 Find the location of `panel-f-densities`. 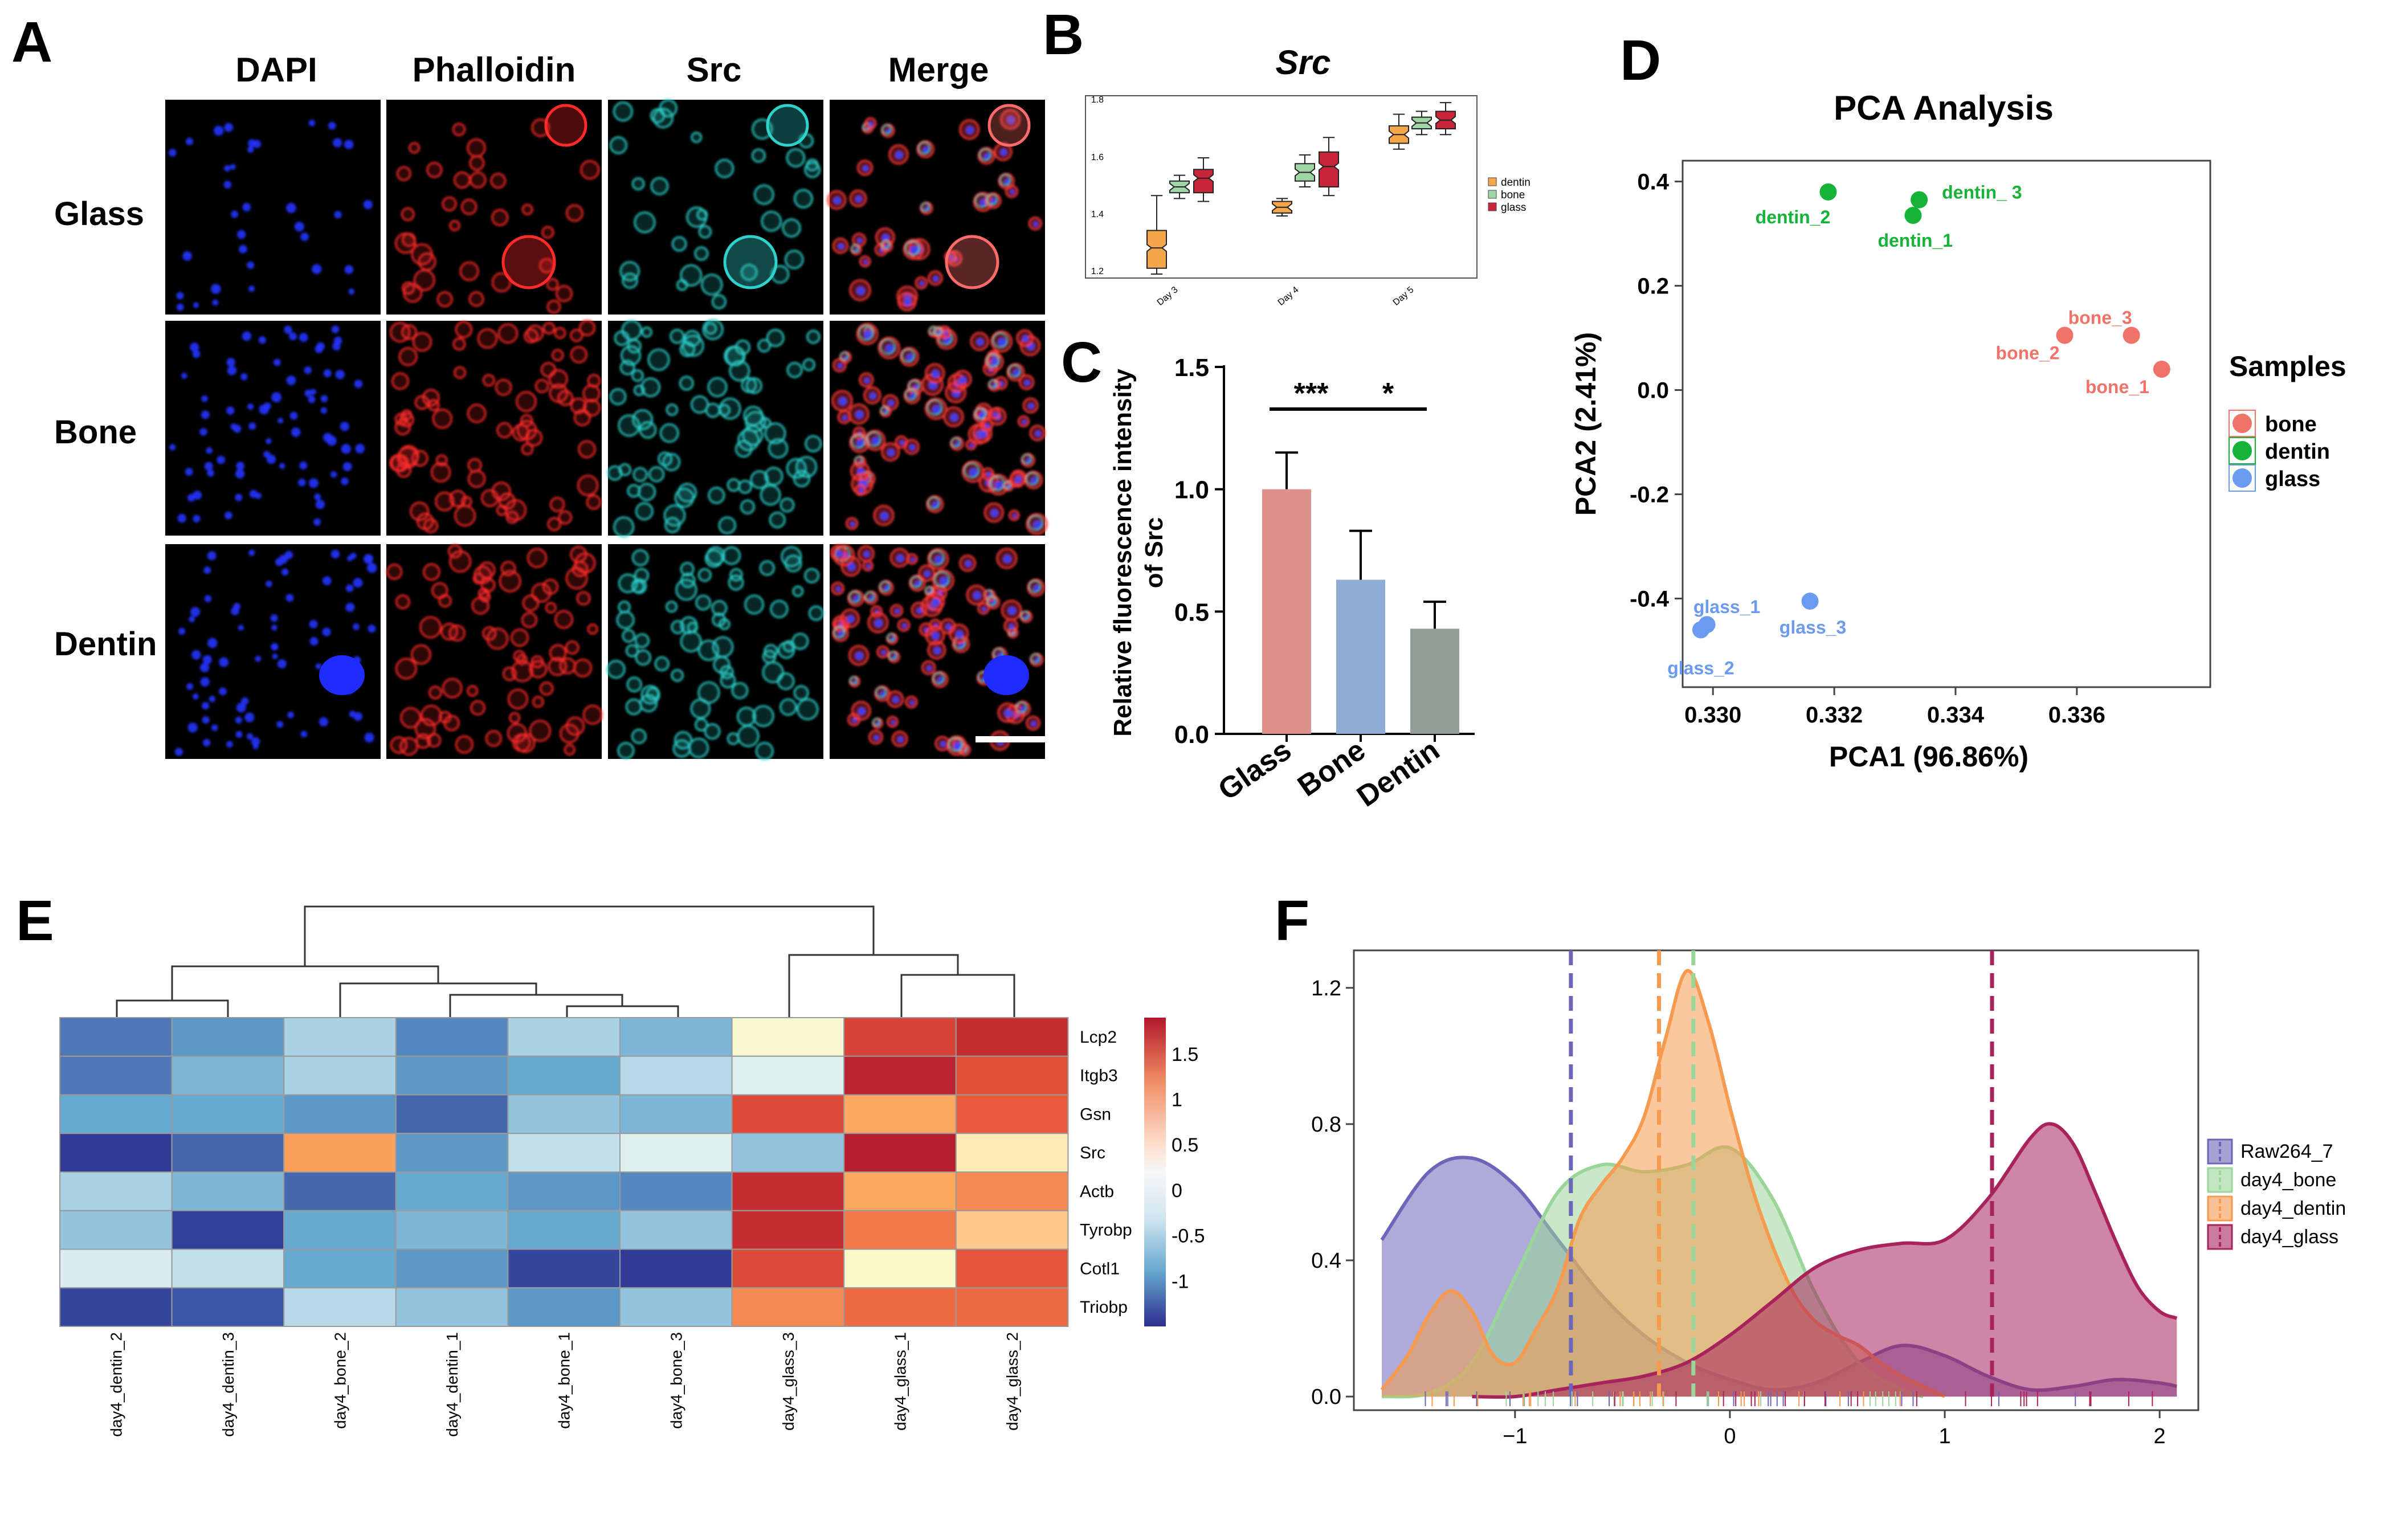

panel-f-densities is located at coordinates (1779, 1184).